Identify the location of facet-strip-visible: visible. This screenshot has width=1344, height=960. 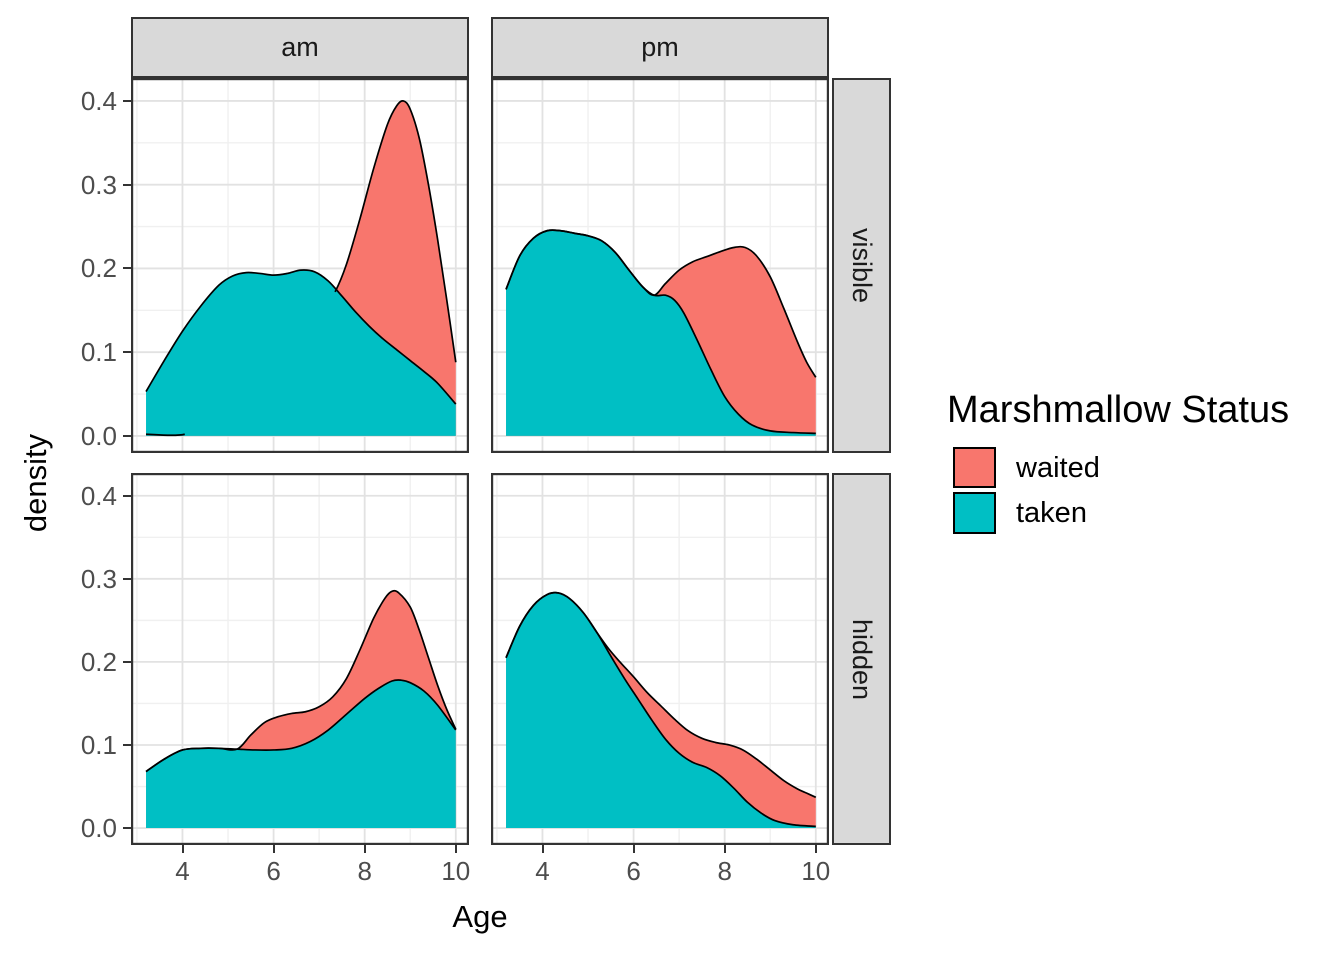
(861, 265).